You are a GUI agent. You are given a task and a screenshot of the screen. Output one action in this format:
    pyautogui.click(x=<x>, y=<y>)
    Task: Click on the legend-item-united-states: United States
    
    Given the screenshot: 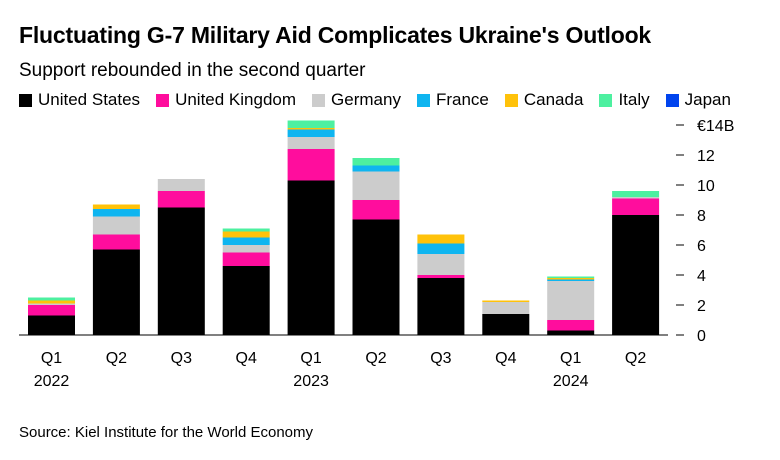 What is the action you would take?
    pyautogui.click(x=79, y=100)
    